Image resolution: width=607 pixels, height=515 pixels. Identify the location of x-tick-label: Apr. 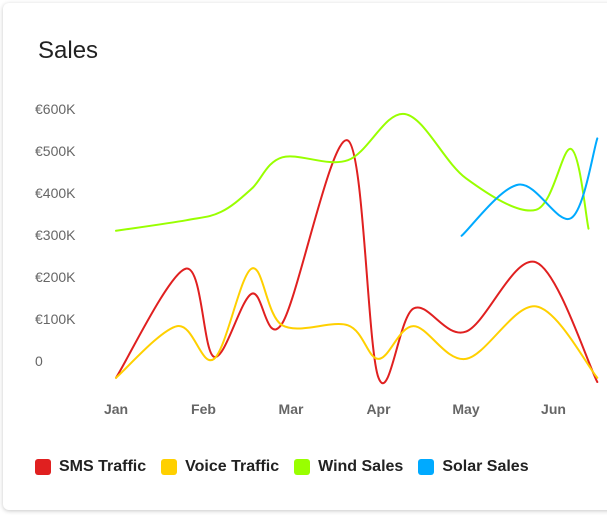
(378, 409).